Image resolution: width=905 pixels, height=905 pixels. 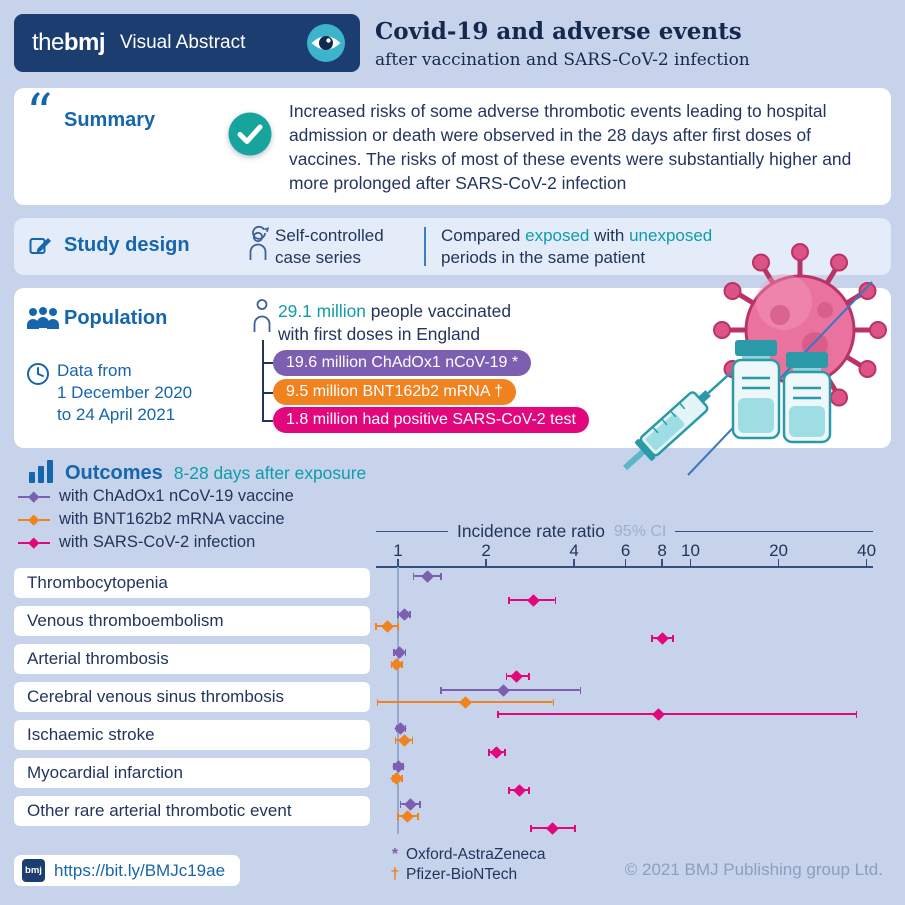 I want to click on footnote-astrazeneca: * Oxford-AstraZeneca, so click(x=468, y=855).